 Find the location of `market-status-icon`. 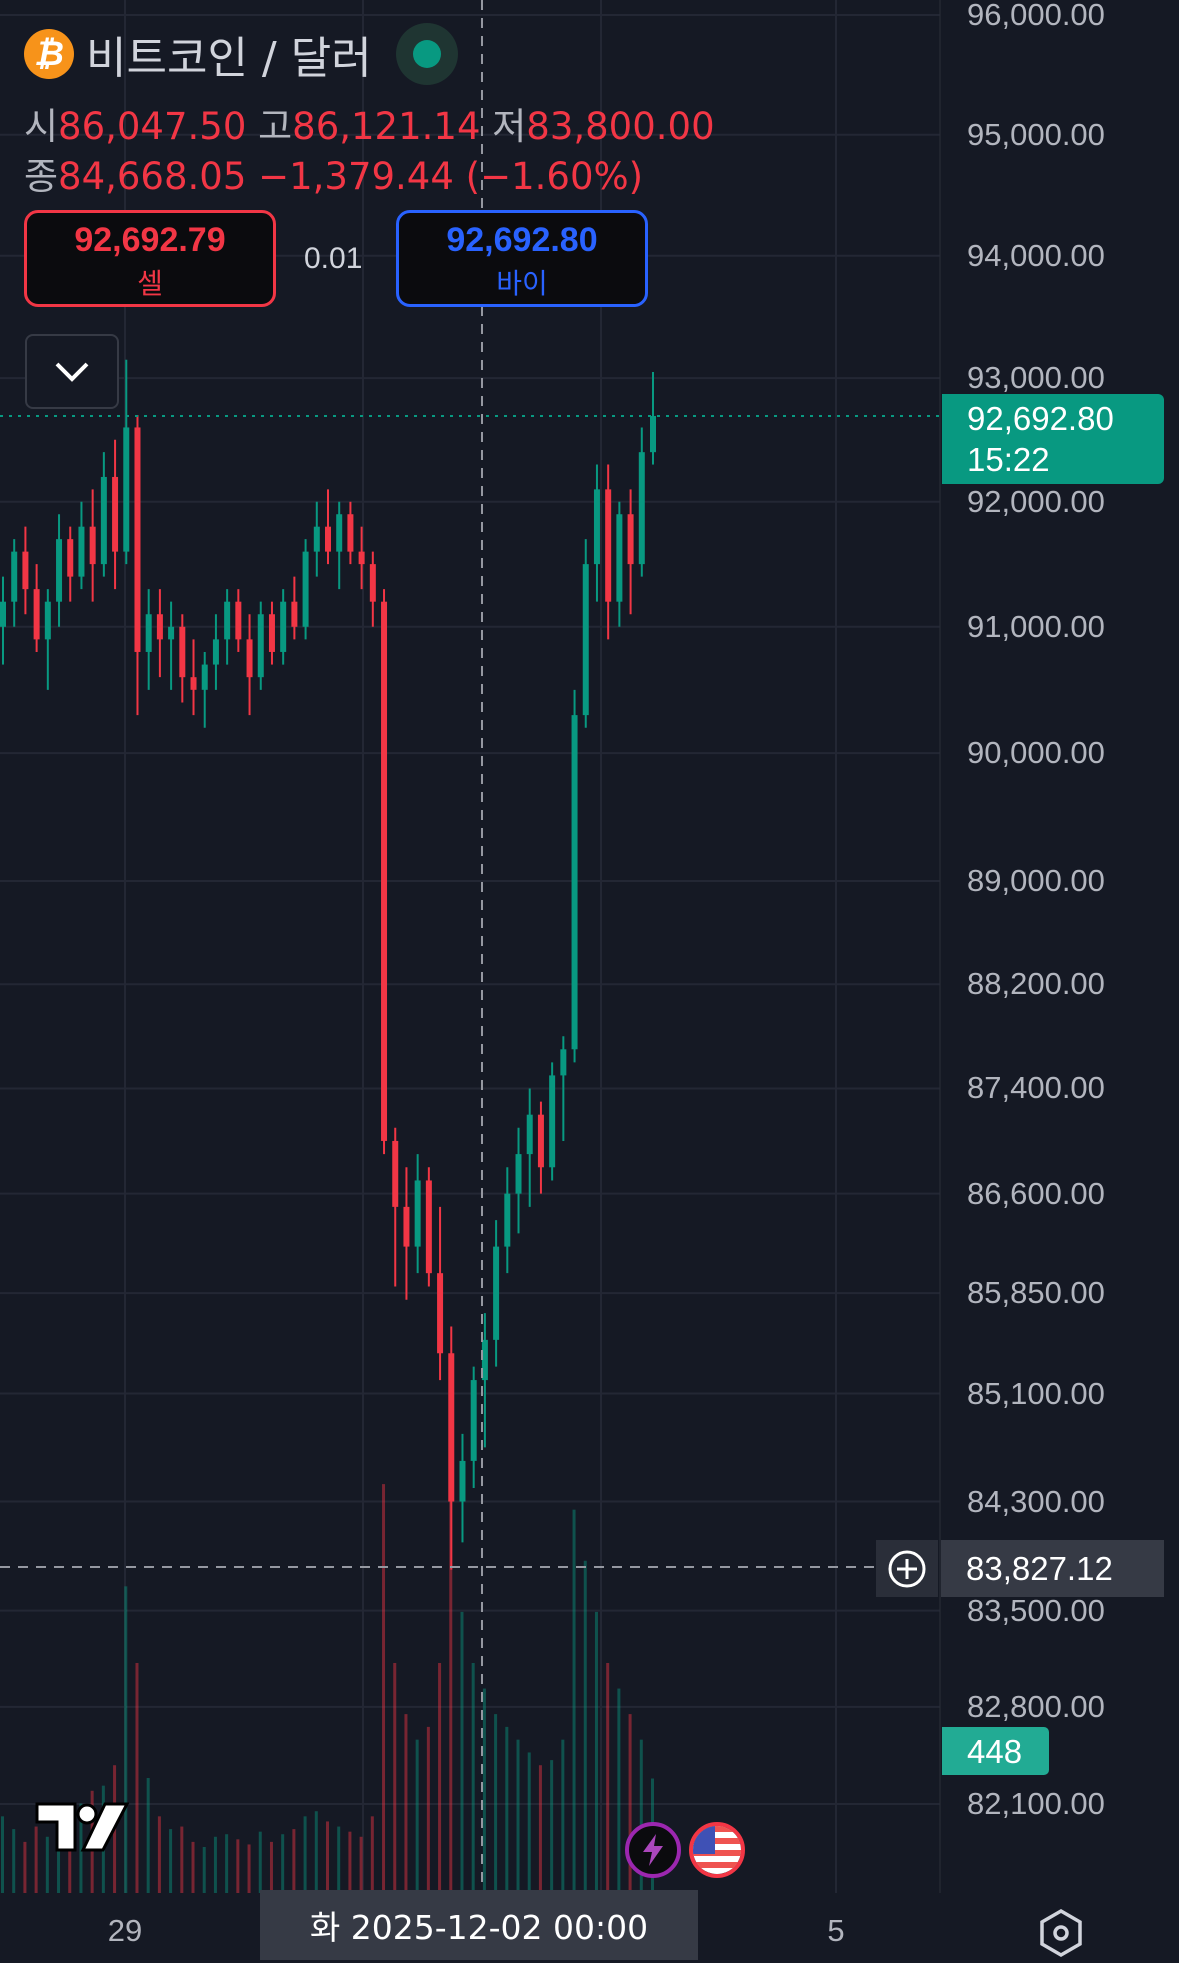

market-status-icon is located at coordinates (426, 54).